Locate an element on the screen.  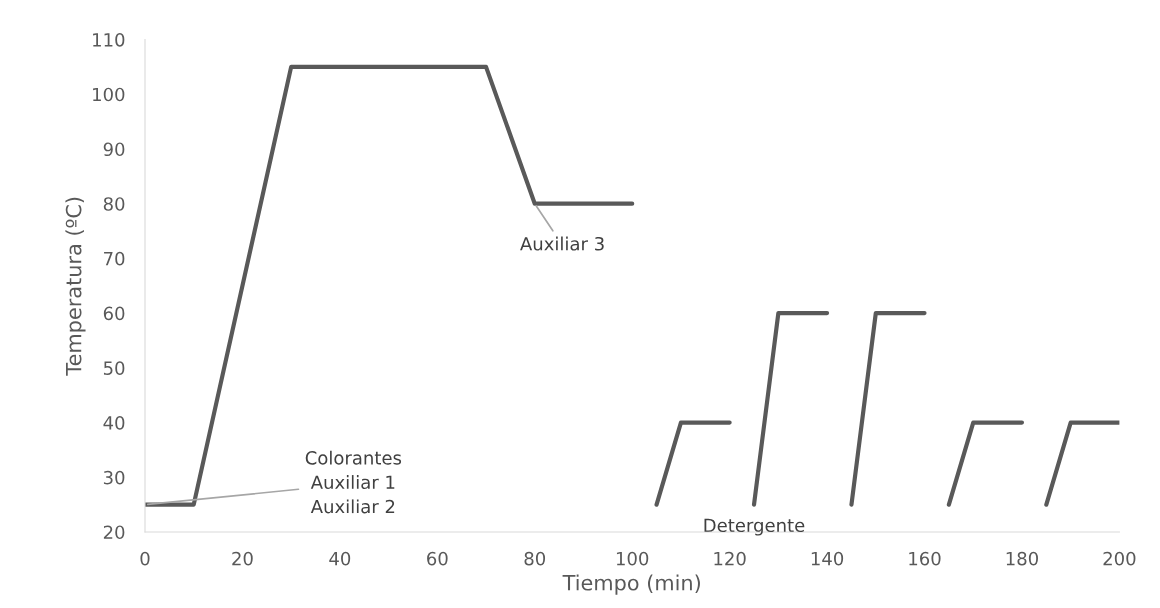
x-tick-label: 40 is located at coordinates (340, 558).